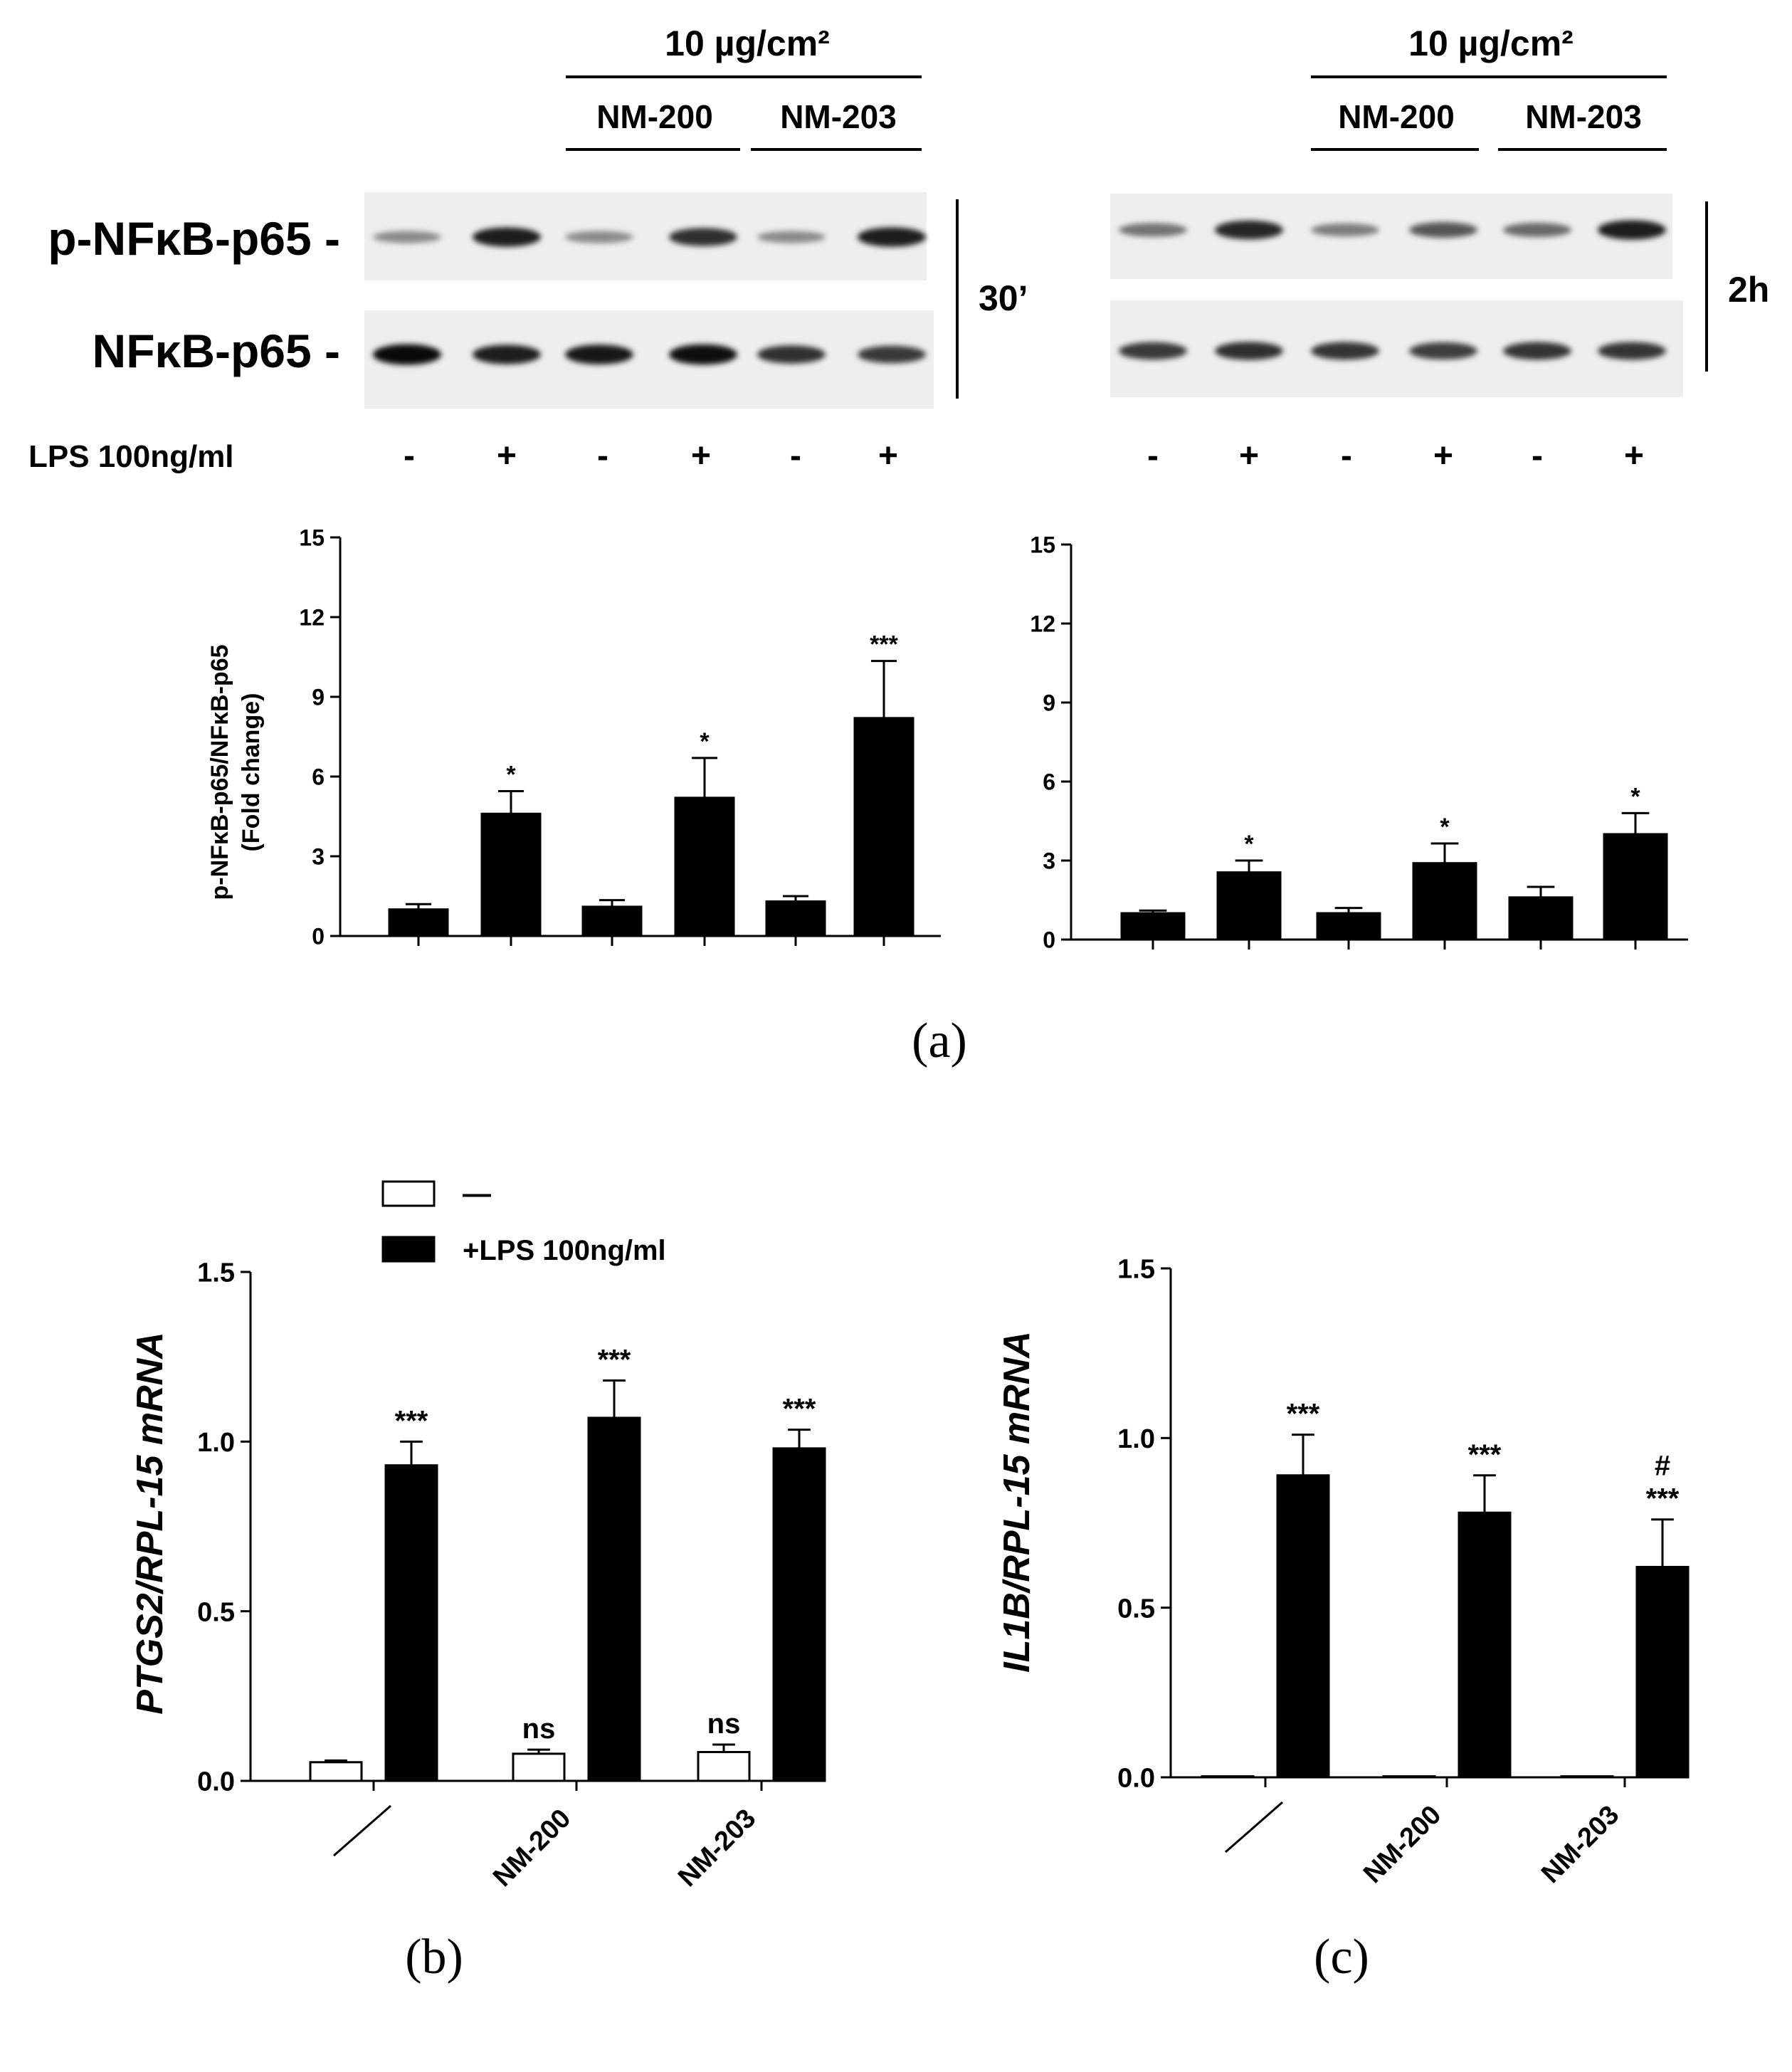 This screenshot has width=1792, height=2072. What do you see at coordinates (408, 1250) in the screenshot?
I see `legend-swatch-lps` at bounding box center [408, 1250].